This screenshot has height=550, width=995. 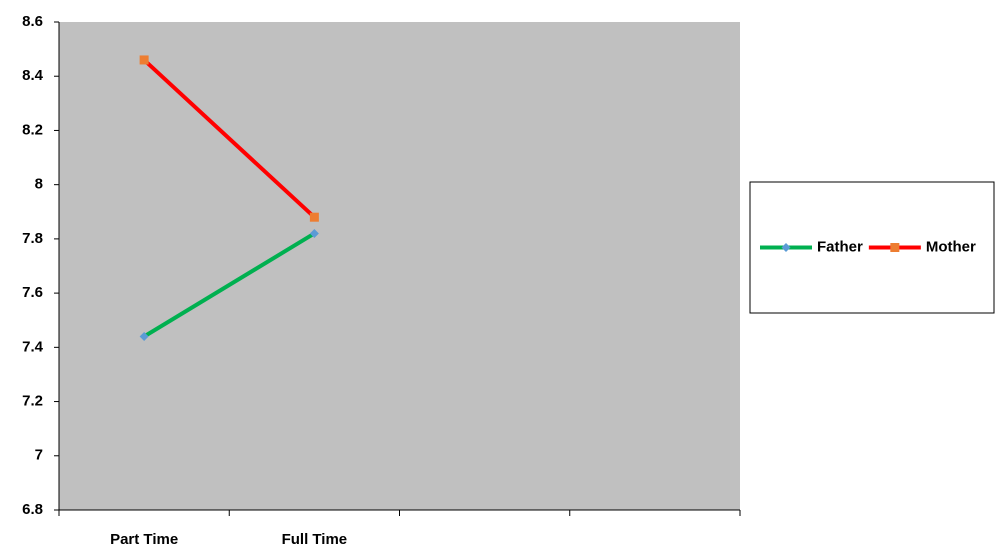 What do you see at coordinates (872, 247) in the screenshot?
I see `legend: Father Mother` at bounding box center [872, 247].